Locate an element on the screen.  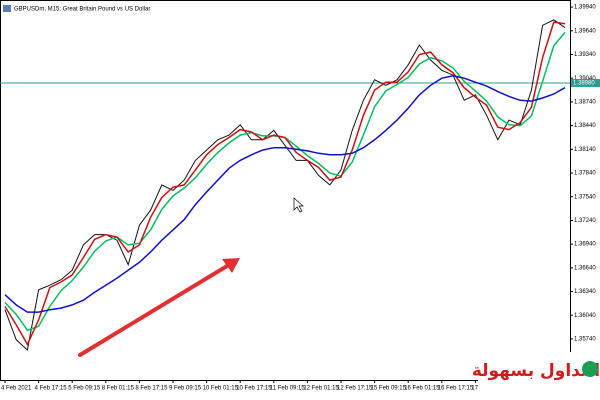
watermark-bg is located at coordinates (539, 376).